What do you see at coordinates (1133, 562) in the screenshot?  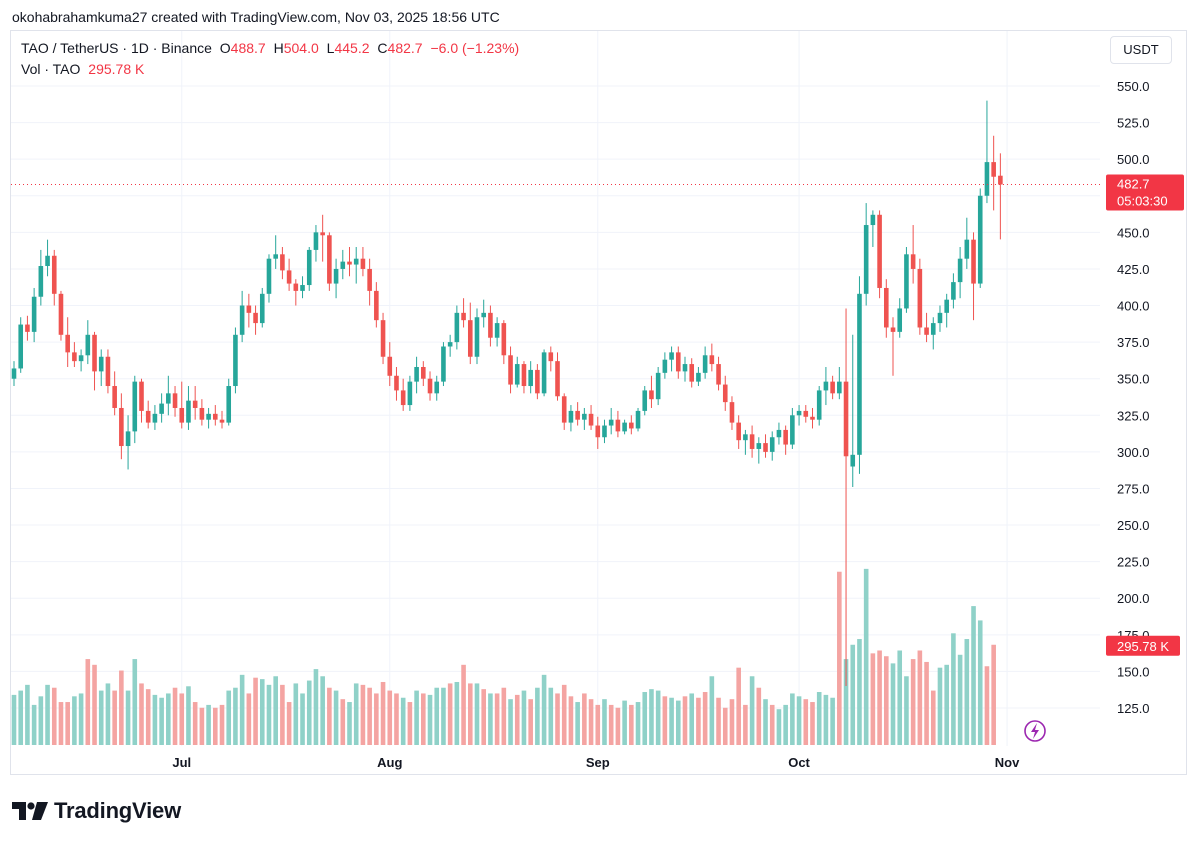 I see `y-tick-label: 225.0` at bounding box center [1133, 562].